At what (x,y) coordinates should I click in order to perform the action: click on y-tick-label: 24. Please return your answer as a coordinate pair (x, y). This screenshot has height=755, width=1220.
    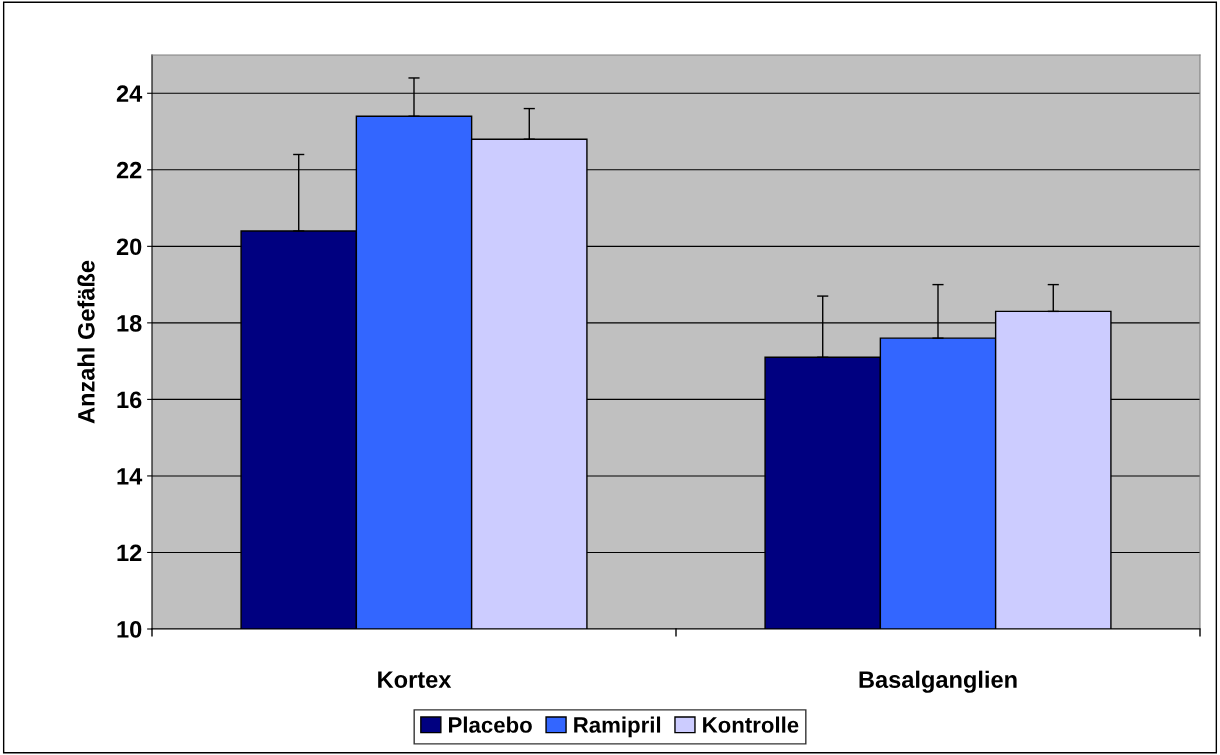
    Looking at the image, I should click on (129, 93).